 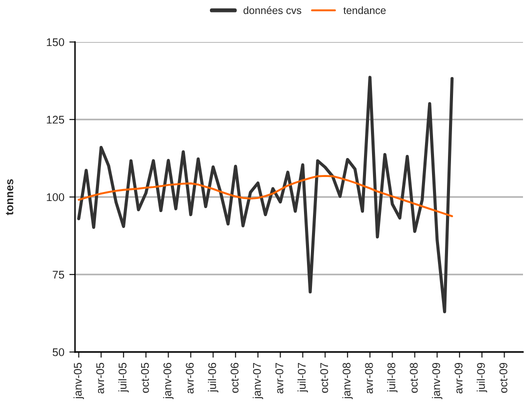 I want to click on x-tick-label: oct-06, so click(x=234, y=377).